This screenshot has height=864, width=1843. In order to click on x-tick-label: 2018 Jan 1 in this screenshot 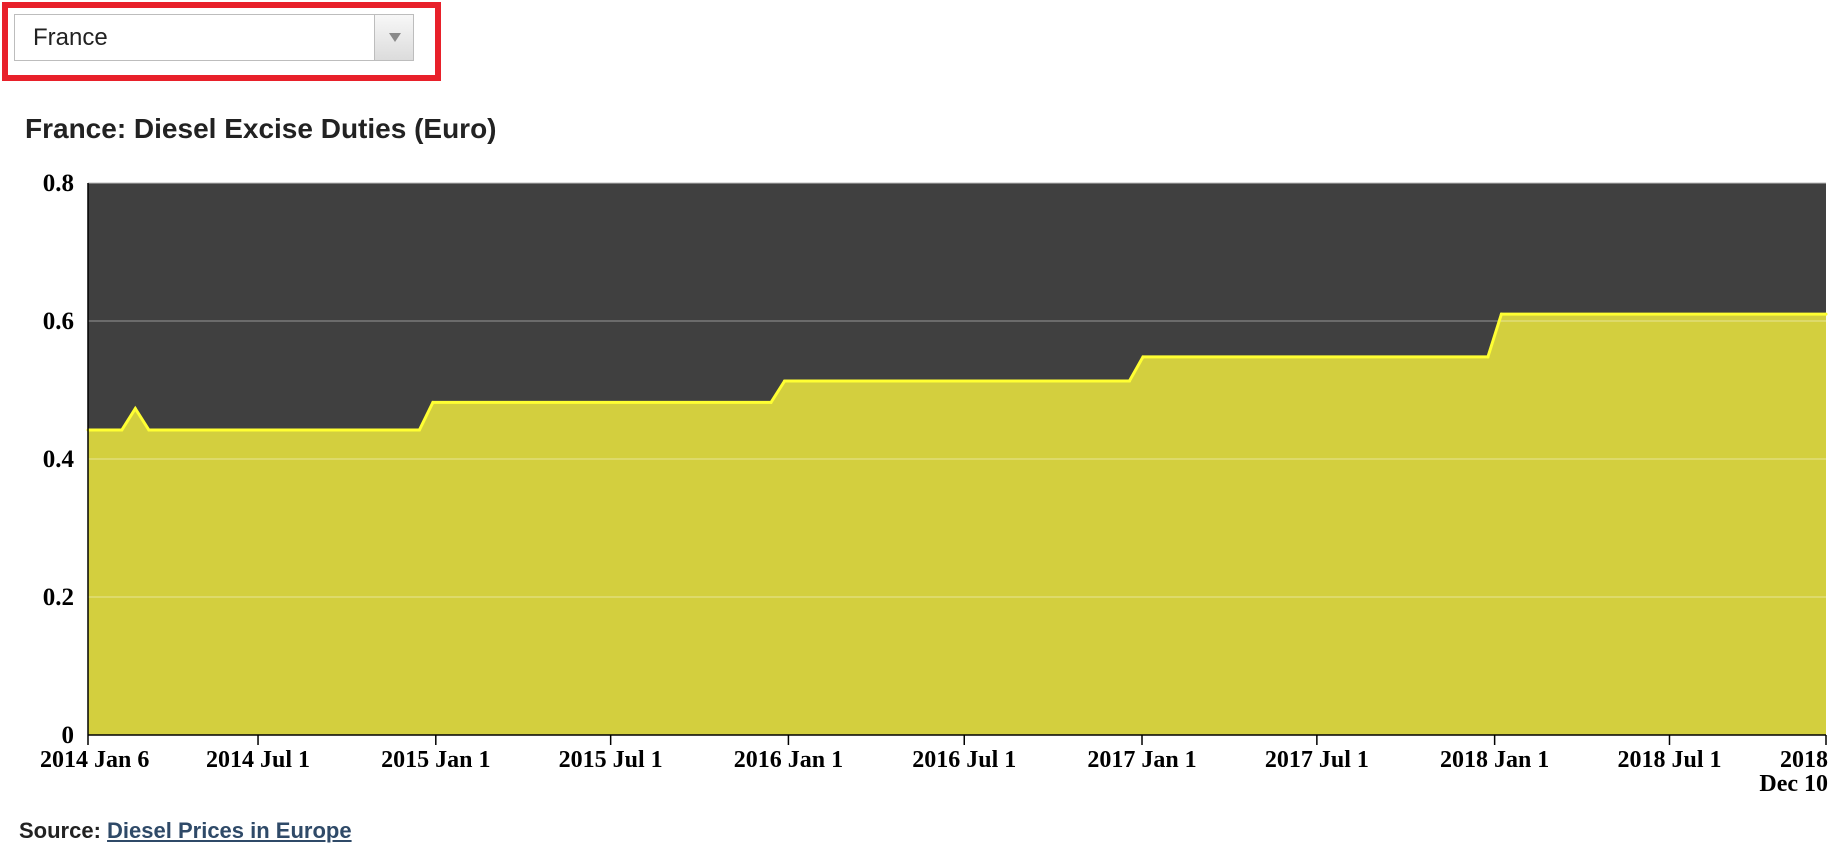, I will do `click(1494, 760)`.